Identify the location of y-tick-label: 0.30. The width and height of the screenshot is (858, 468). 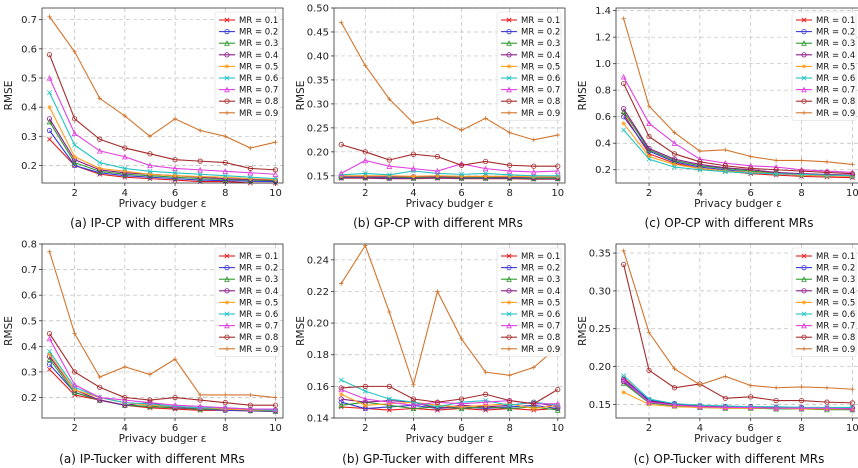
(600, 291).